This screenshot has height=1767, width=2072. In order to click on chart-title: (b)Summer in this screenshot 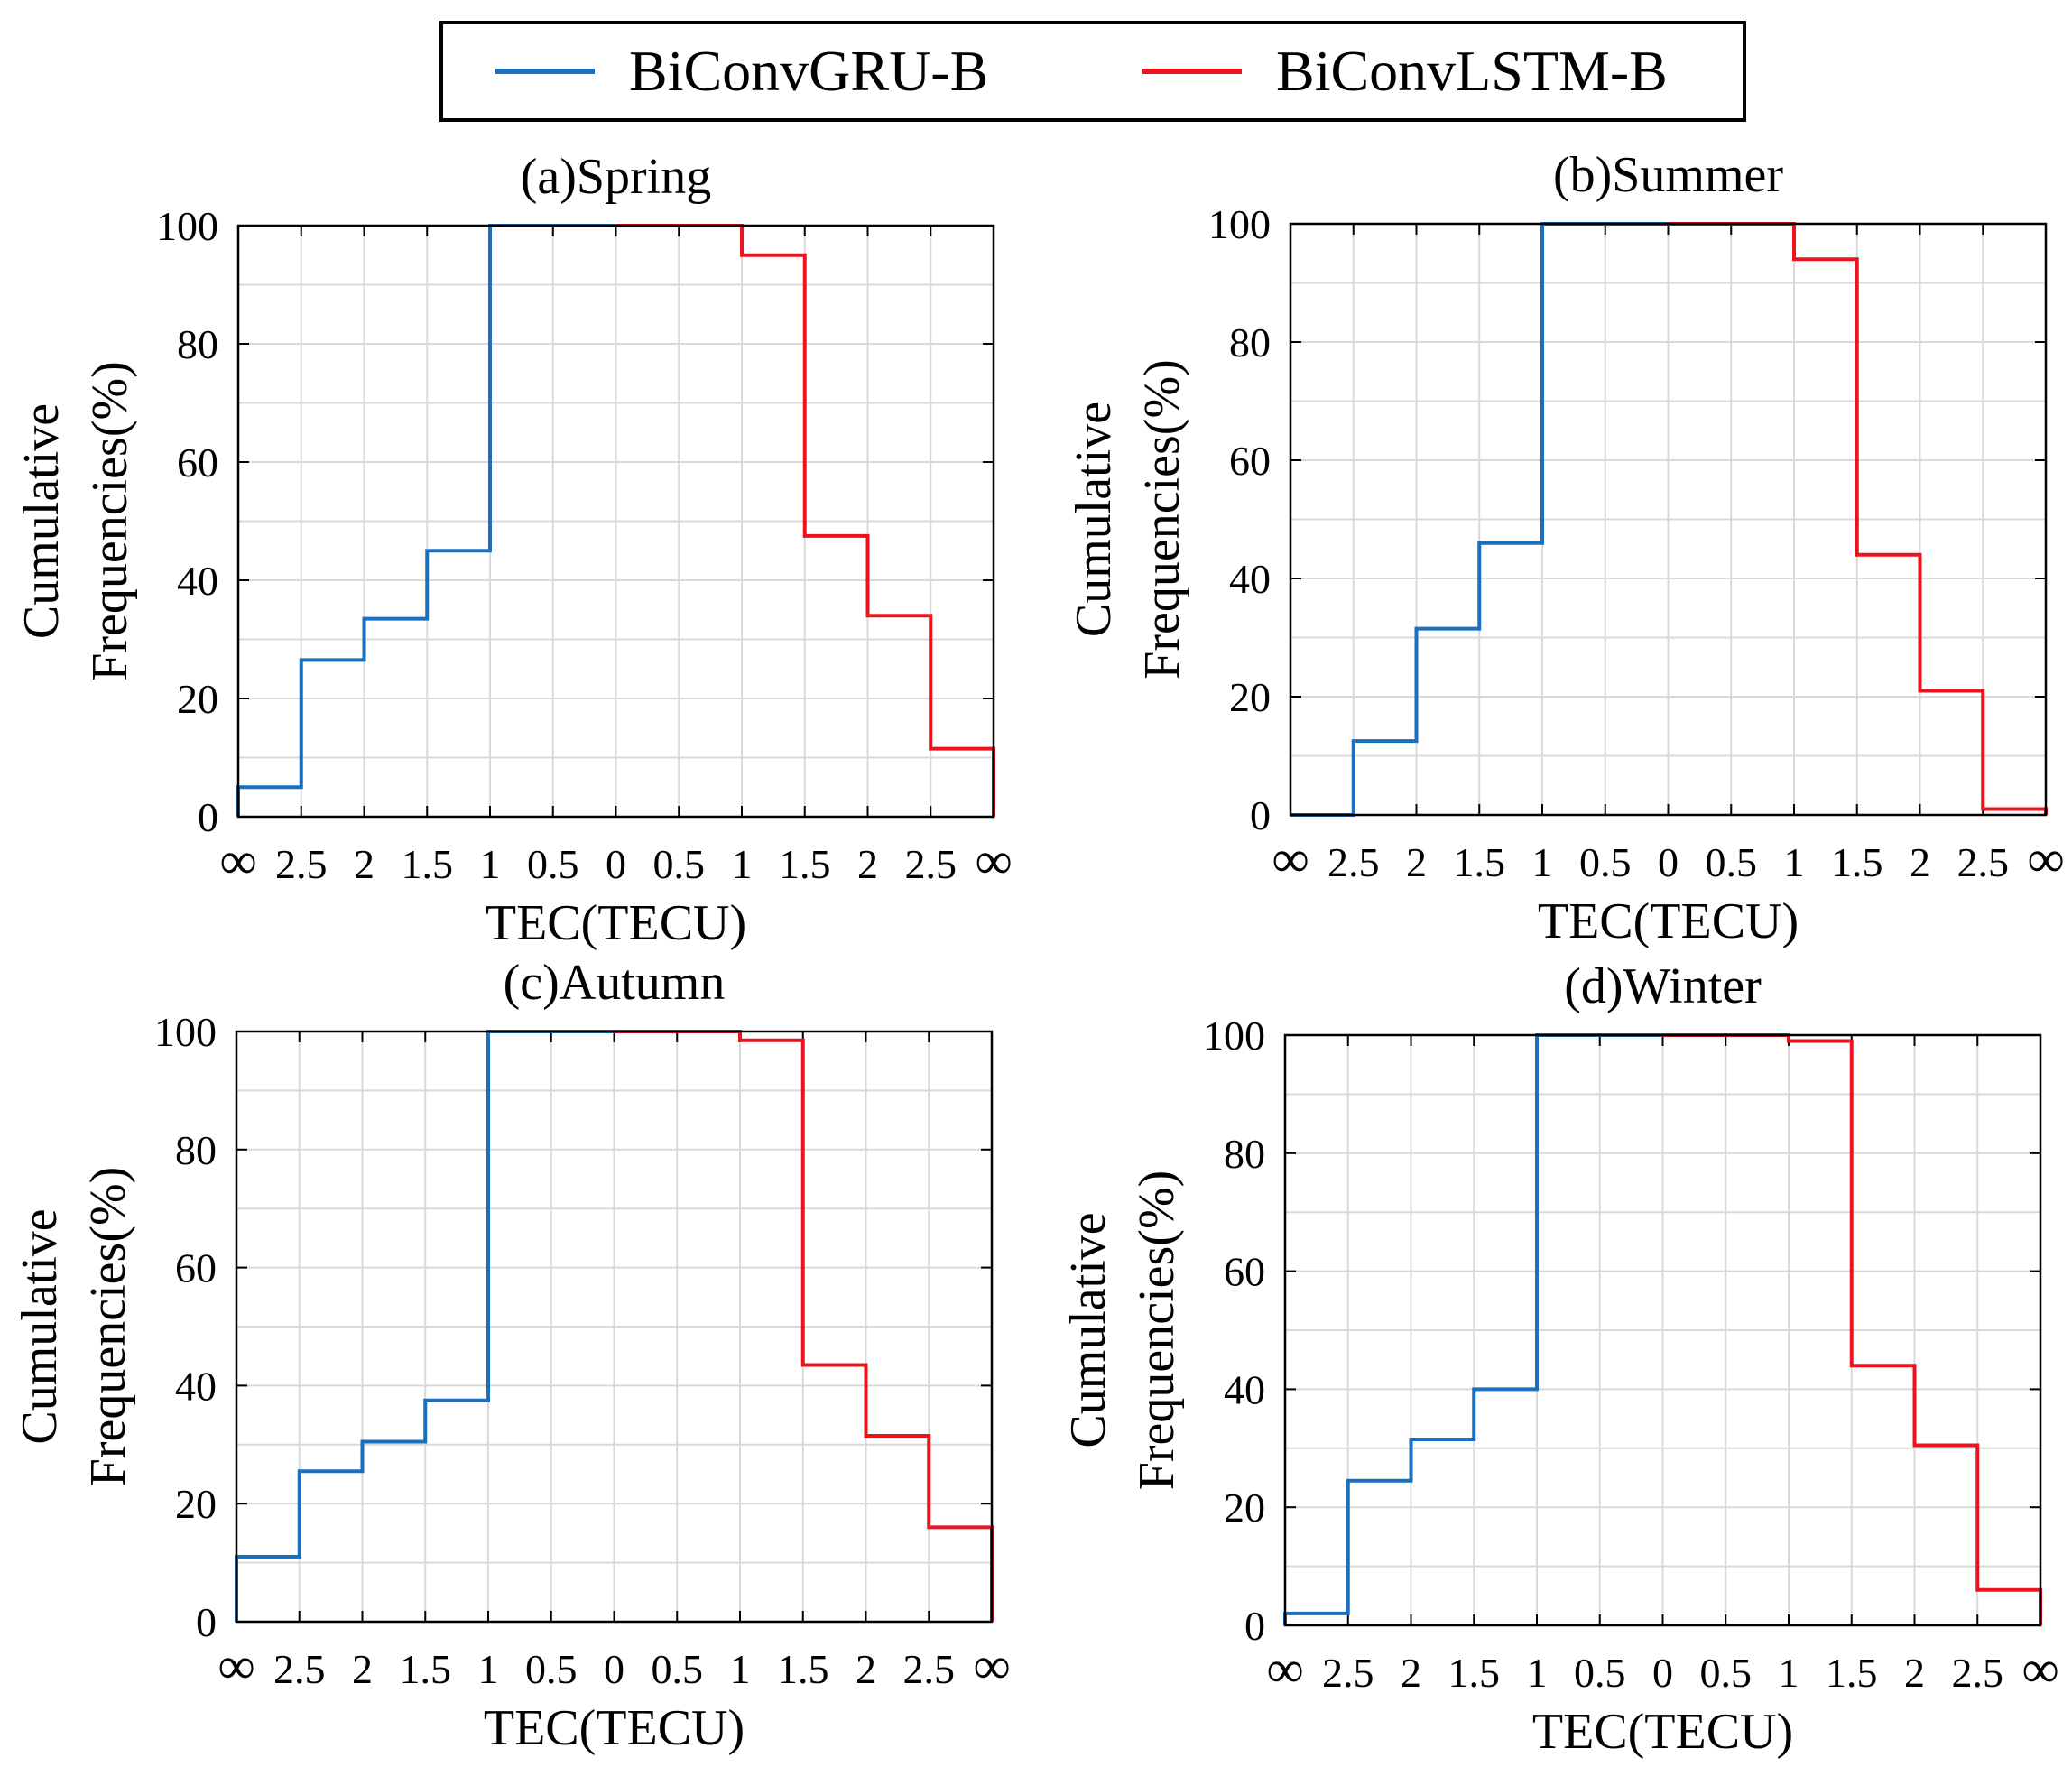, I will do `click(1668, 175)`.